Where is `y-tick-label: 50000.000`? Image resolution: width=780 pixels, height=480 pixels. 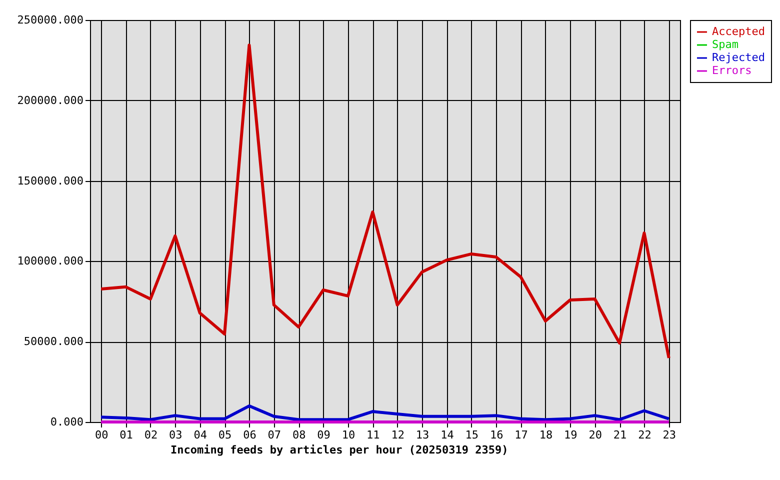 y-tick-label: 50000.000 is located at coordinates (54, 341).